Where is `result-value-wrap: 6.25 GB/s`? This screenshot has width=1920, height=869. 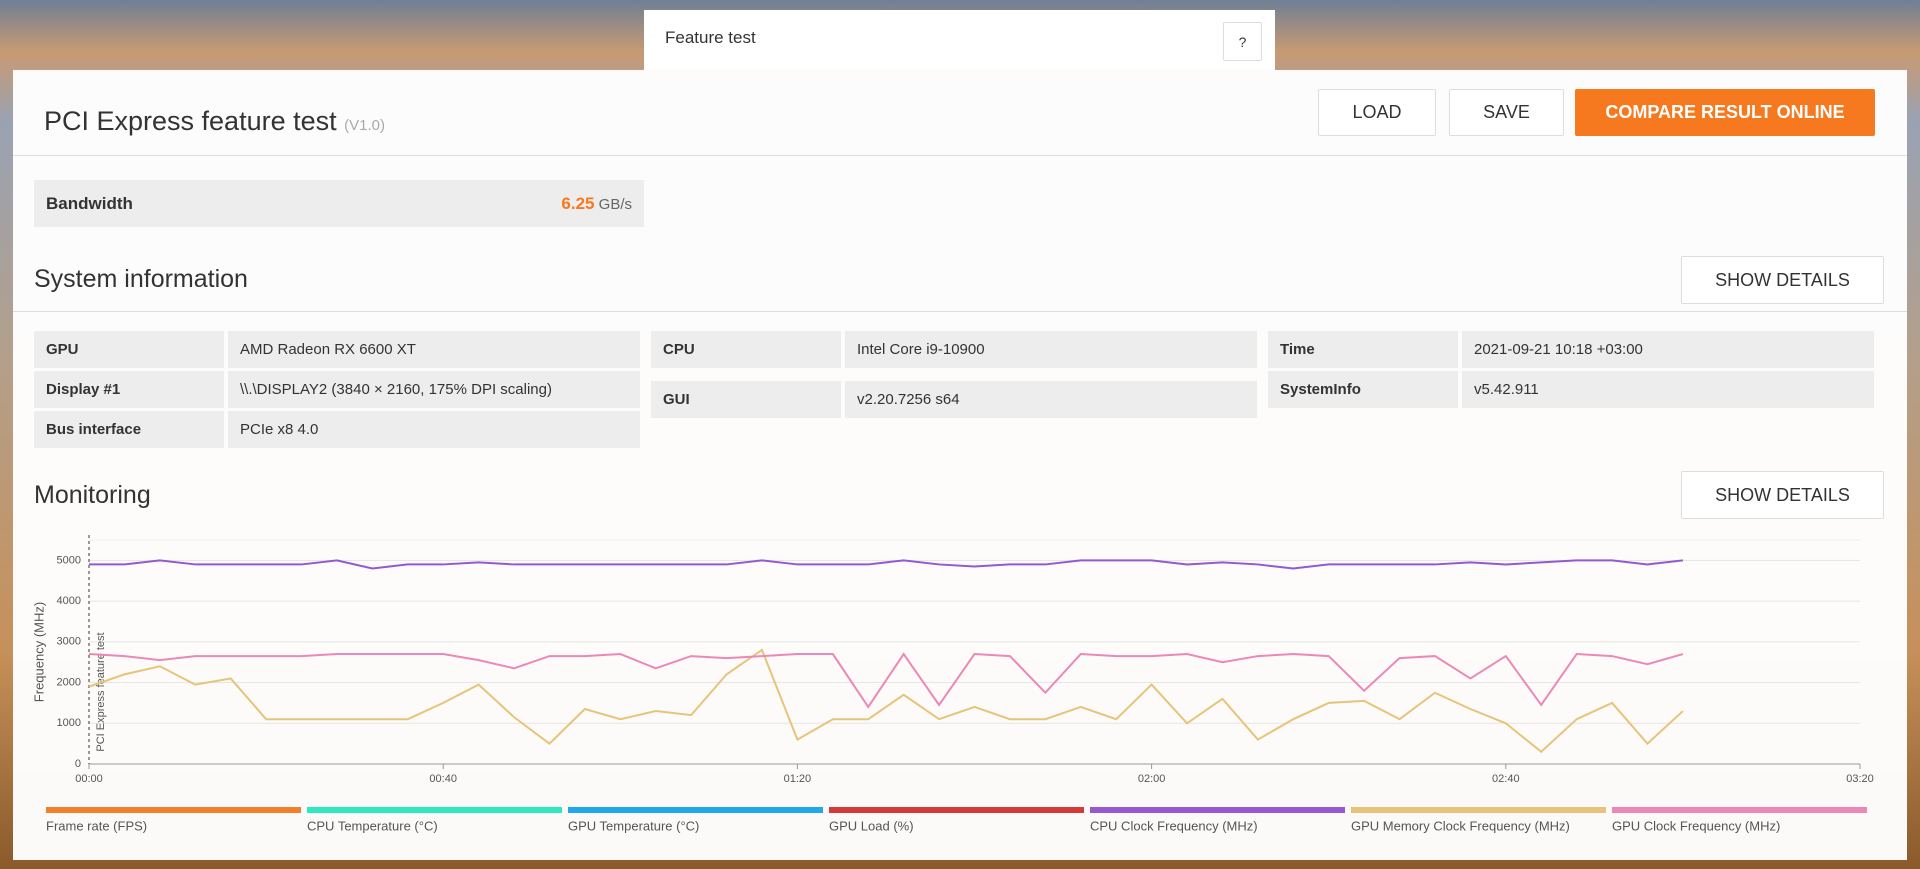 result-value-wrap: 6.25 GB/s is located at coordinates (596, 204).